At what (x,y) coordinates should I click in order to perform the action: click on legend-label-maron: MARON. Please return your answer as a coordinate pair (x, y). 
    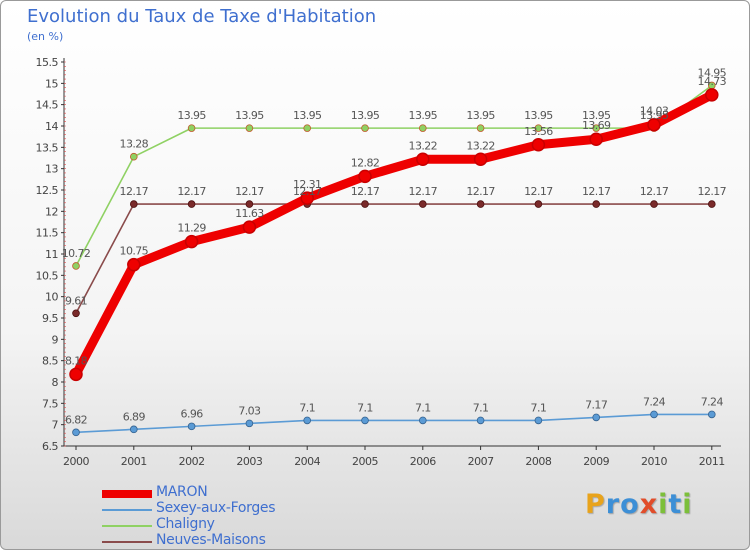
    Looking at the image, I should click on (182, 492).